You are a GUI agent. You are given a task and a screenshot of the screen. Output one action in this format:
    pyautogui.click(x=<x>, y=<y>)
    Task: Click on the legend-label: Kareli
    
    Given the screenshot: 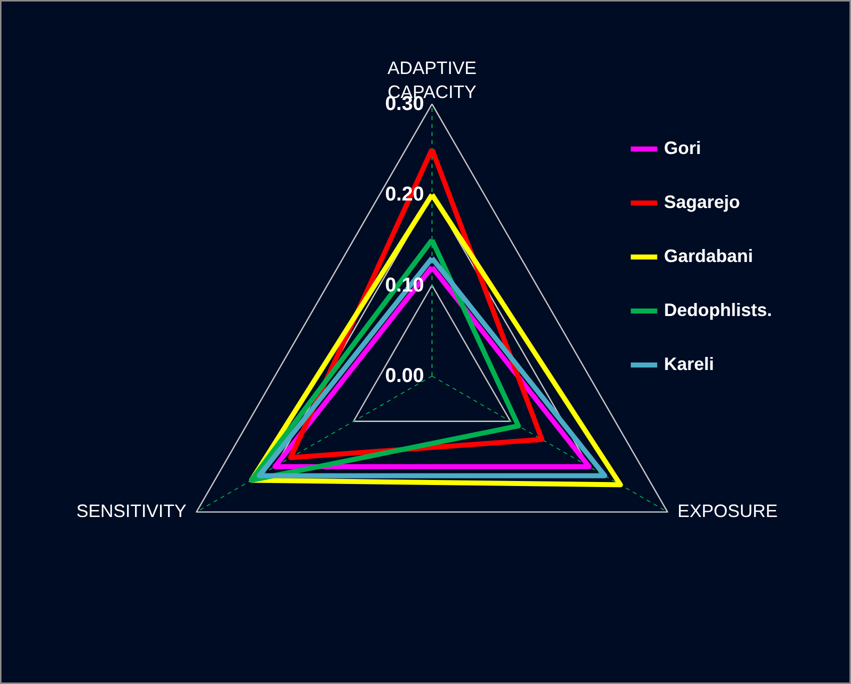 What is the action you would take?
    pyautogui.click(x=689, y=364)
    